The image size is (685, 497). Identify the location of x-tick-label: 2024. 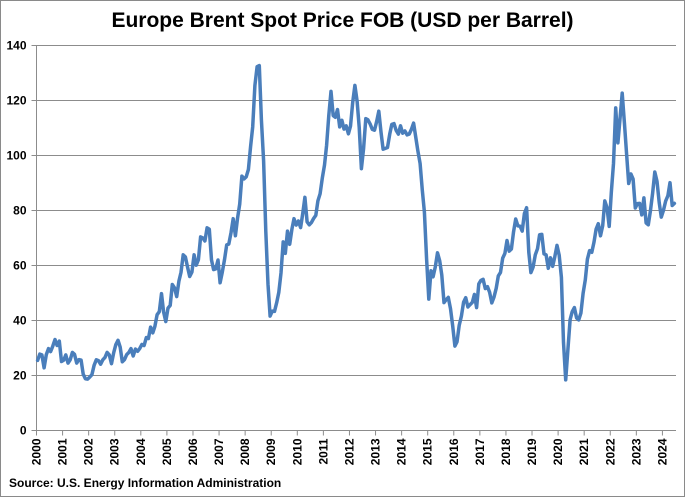
(662, 451).